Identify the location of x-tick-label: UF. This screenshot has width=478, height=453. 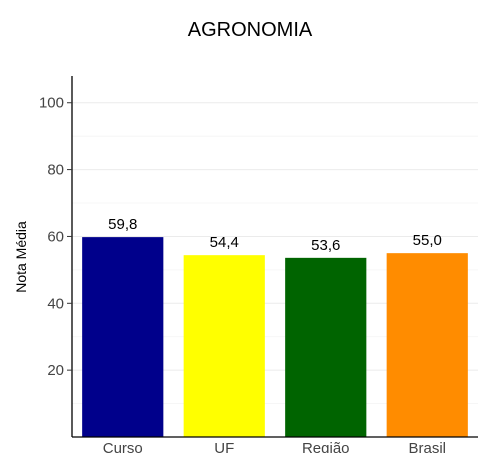
(224, 446).